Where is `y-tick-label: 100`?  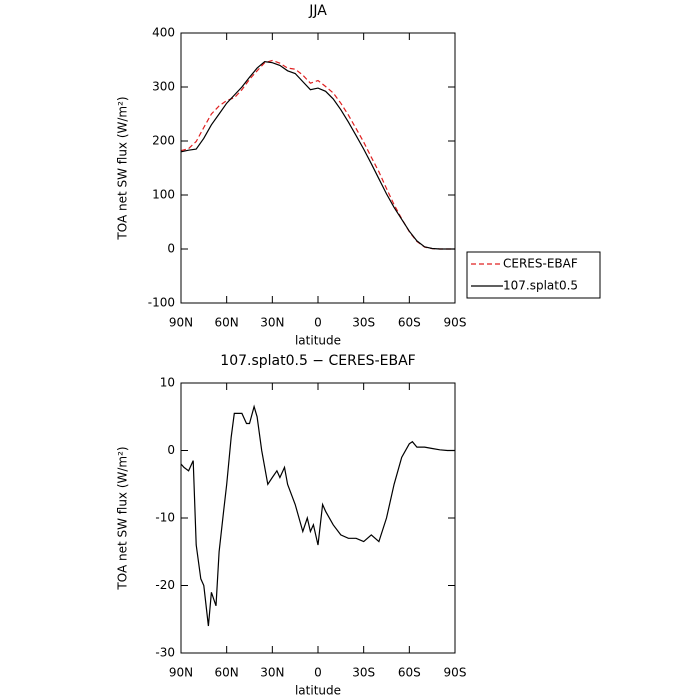
y-tick-label: 100 is located at coordinates (163, 195).